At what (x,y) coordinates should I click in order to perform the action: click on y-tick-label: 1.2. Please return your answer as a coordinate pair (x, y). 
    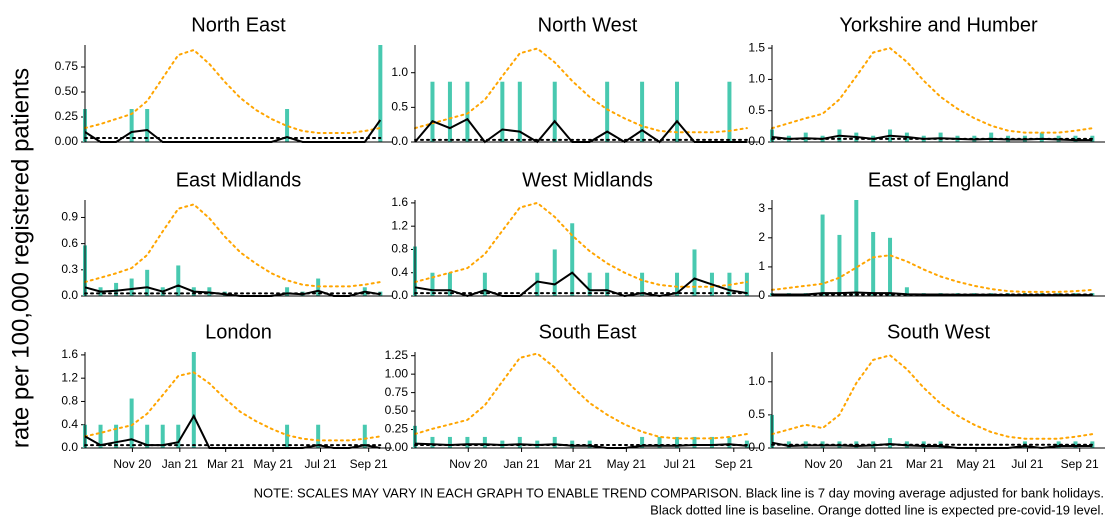
    Looking at the image, I should click on (69, 377).